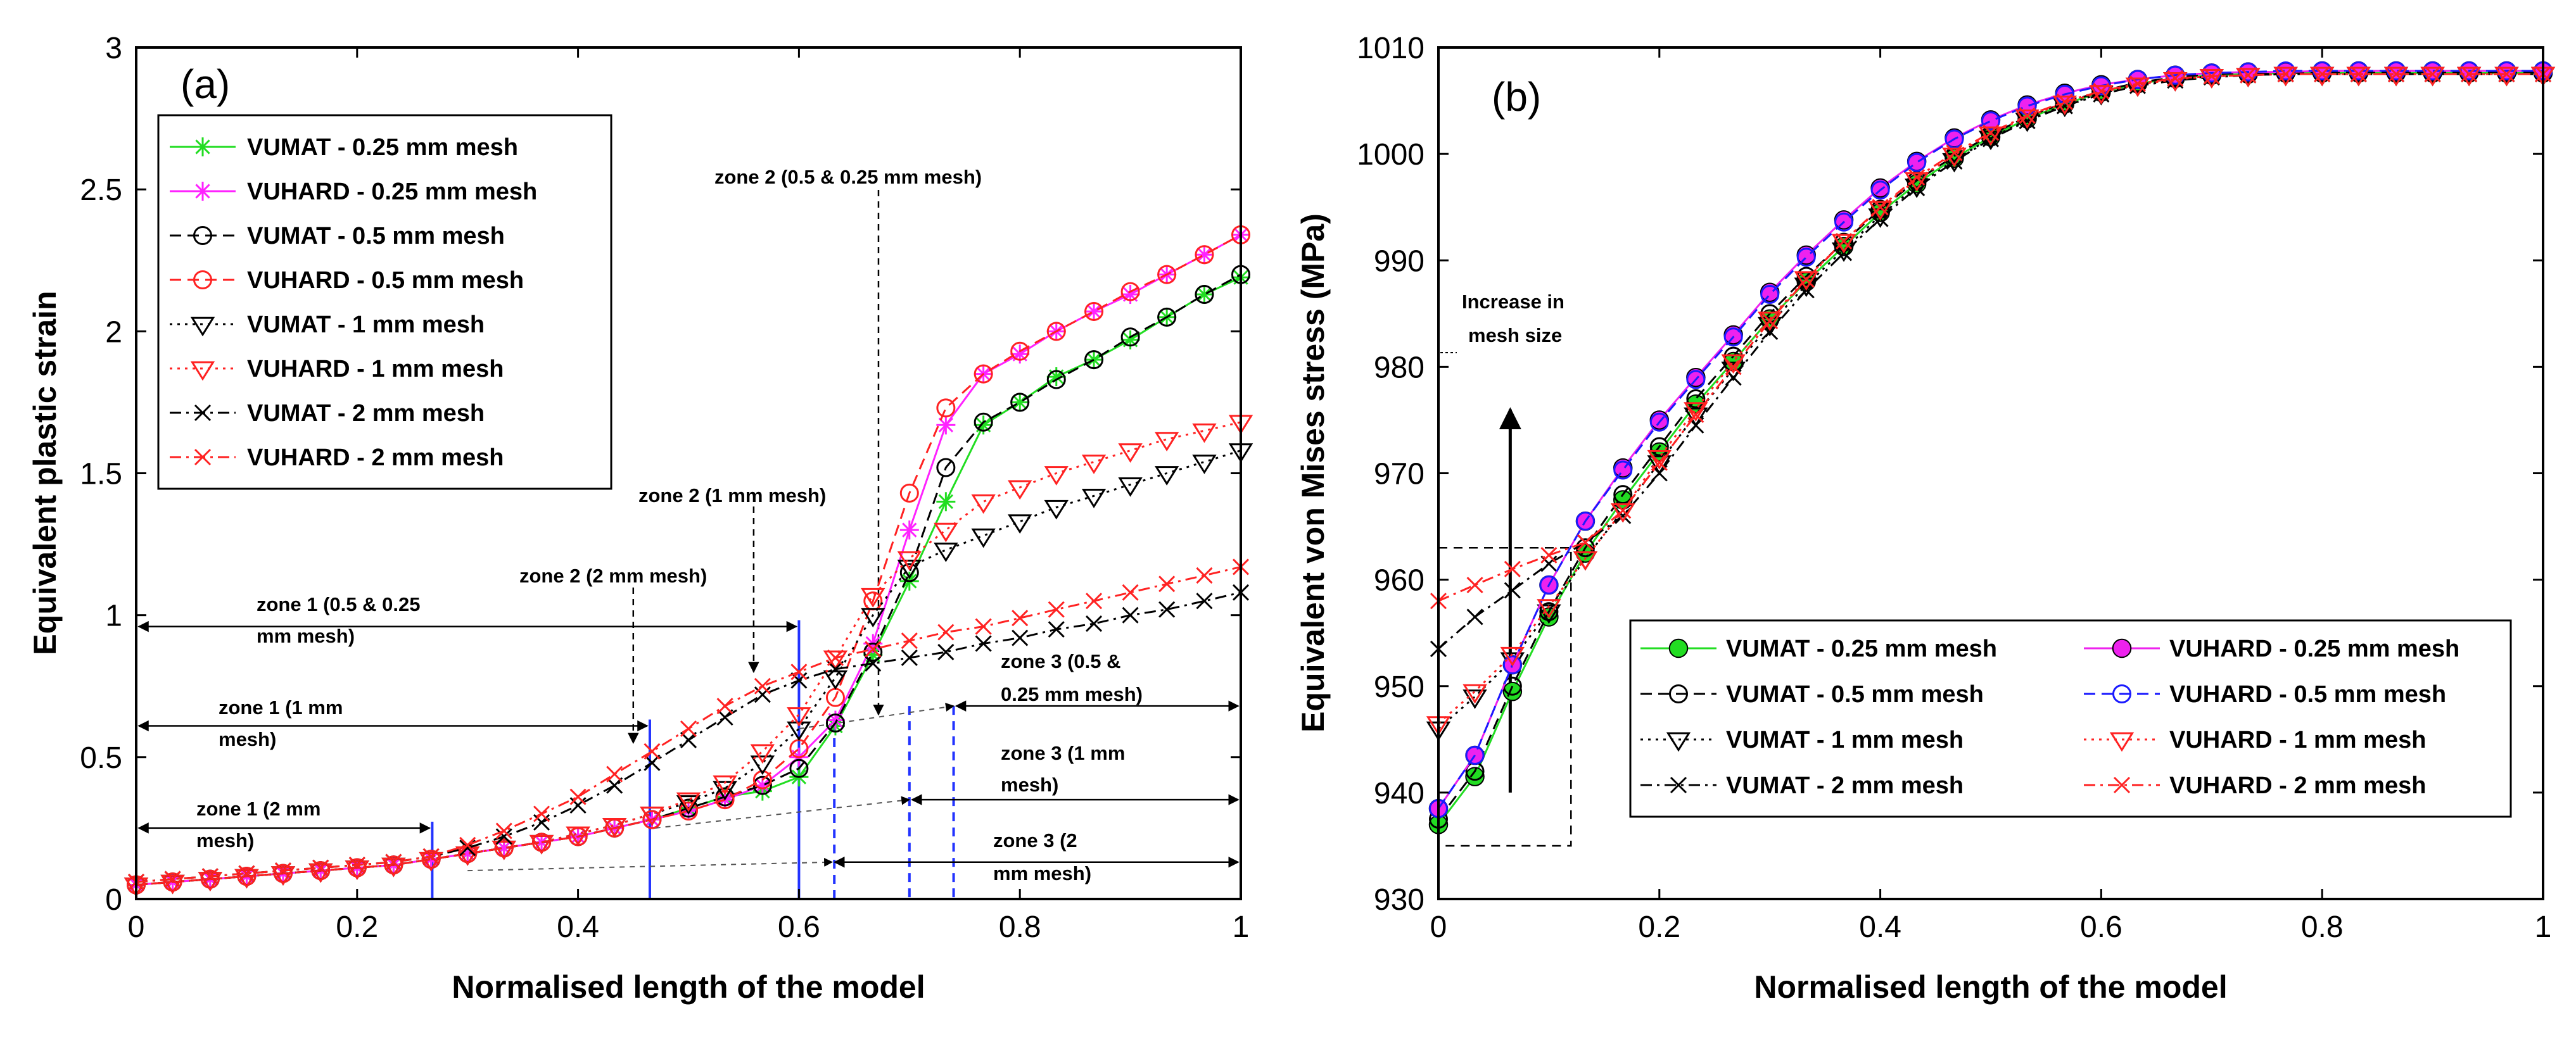  Describe the element at coordinates (306, 636) in the screenshot. I see `annotation-zone1-fine-line2: mm mesh)` at that location.